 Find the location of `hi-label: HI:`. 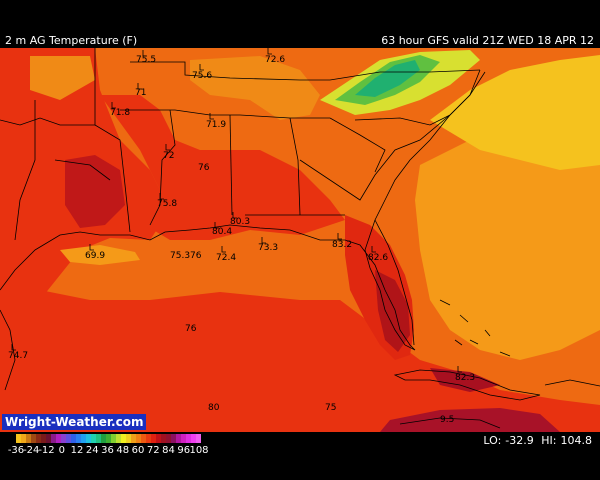

hi-label: HI: is located at coordinates (549, 440).